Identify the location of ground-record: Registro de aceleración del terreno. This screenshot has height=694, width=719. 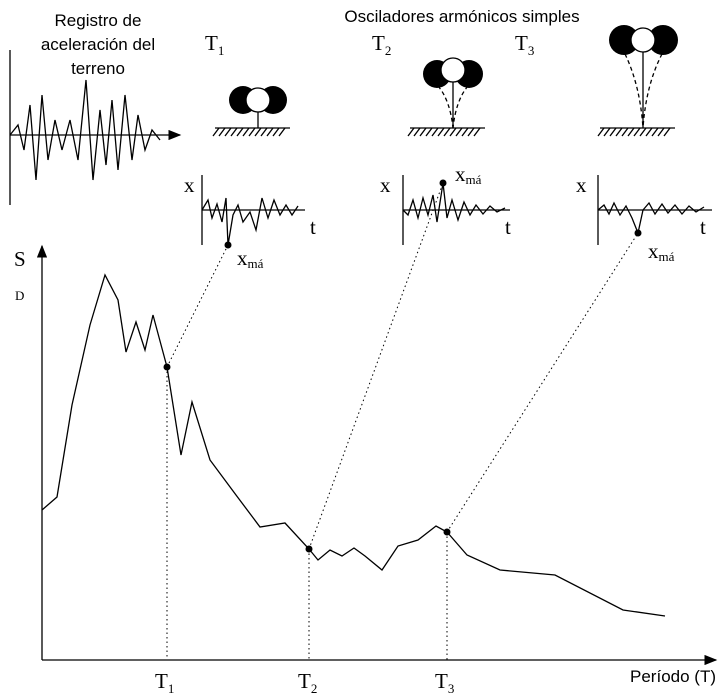
(95, 108).